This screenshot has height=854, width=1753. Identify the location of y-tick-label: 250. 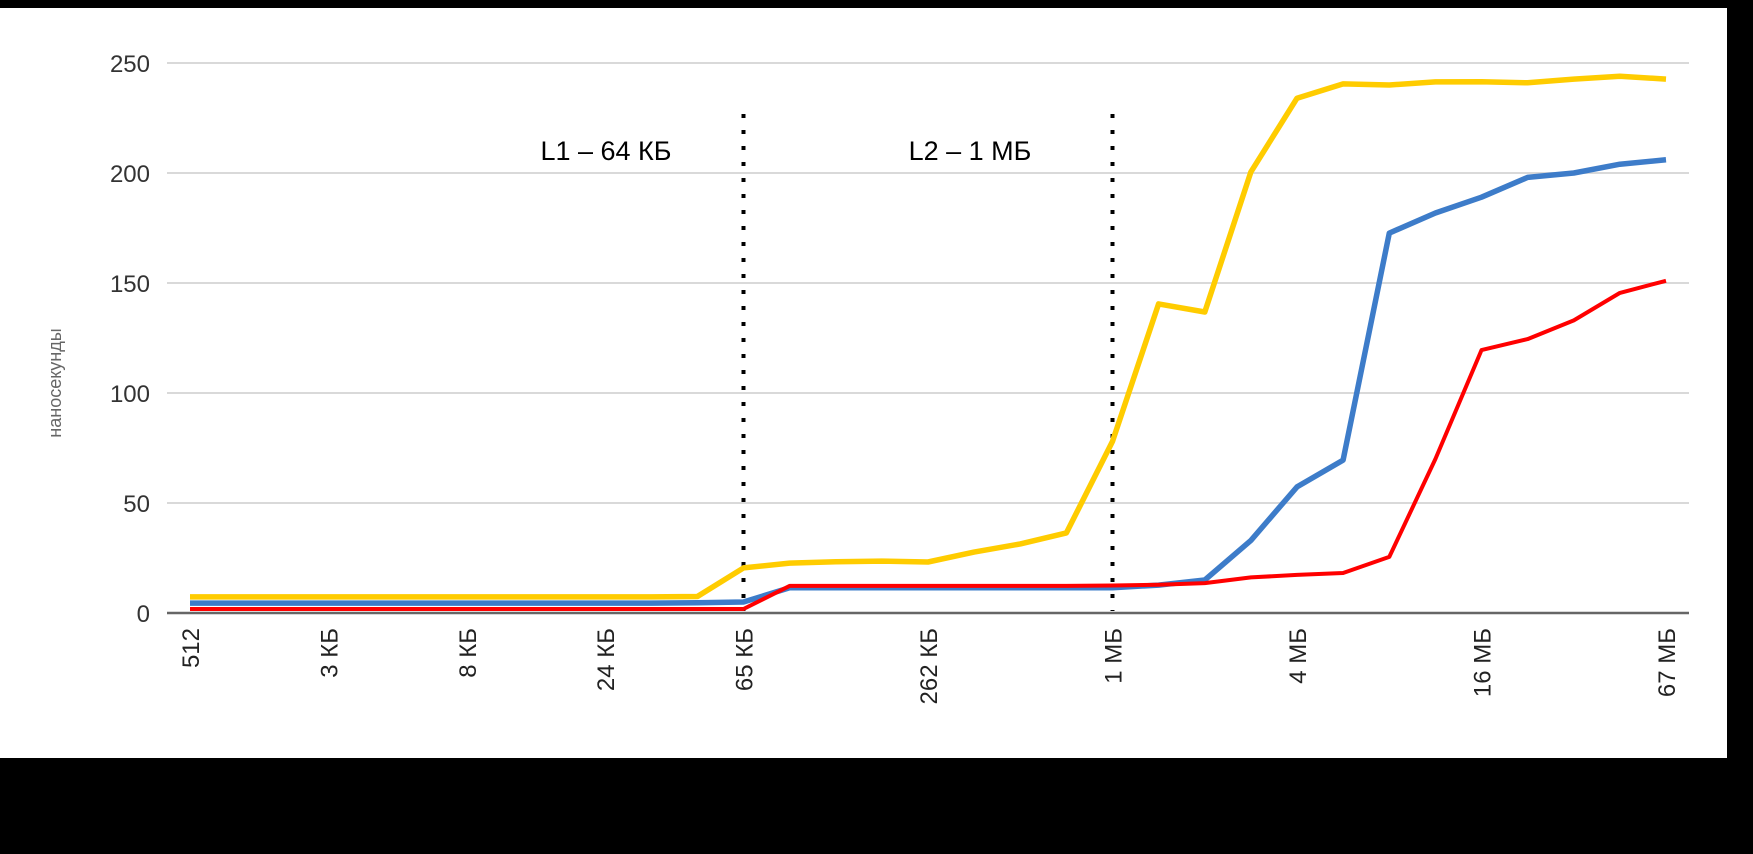
(130, 64).